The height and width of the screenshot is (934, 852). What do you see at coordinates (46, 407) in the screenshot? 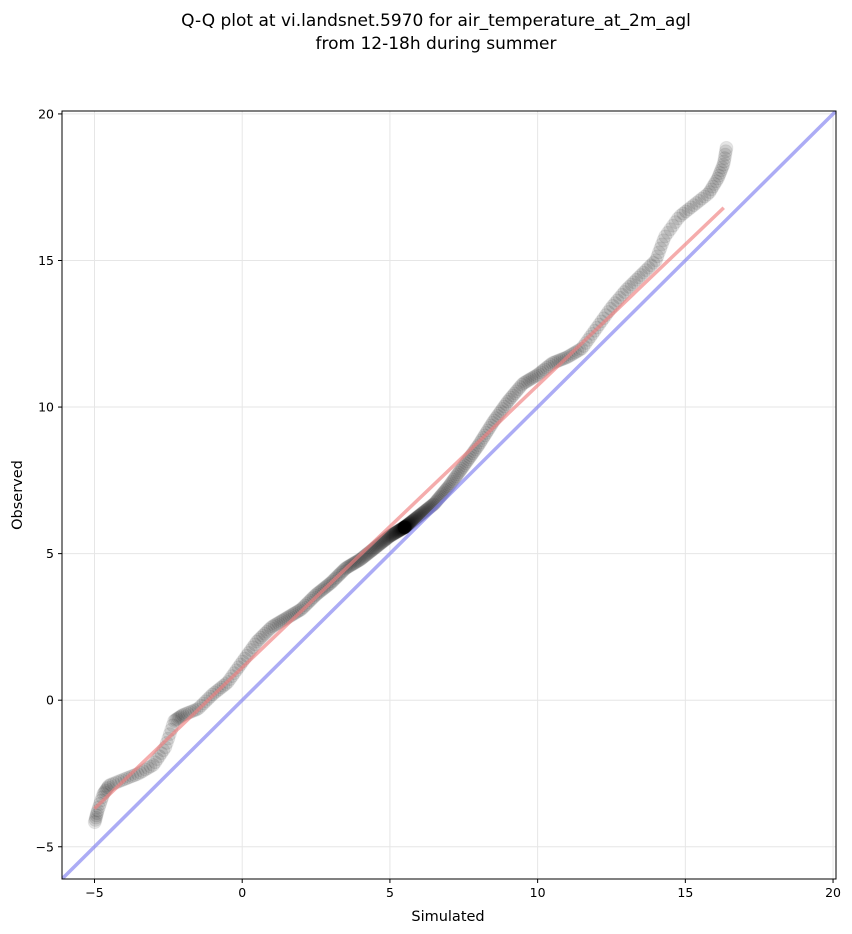
I see `y-tick-label-3: 10` at bounding box center [46, 407].